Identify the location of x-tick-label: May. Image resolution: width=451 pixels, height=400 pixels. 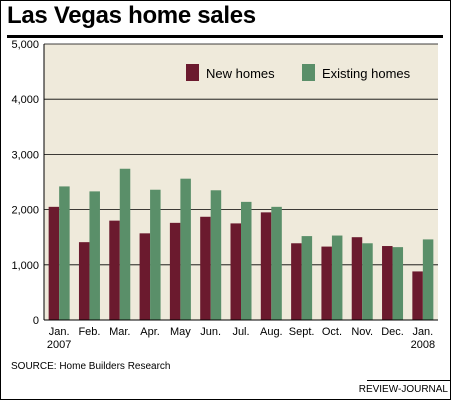
(180, 332).